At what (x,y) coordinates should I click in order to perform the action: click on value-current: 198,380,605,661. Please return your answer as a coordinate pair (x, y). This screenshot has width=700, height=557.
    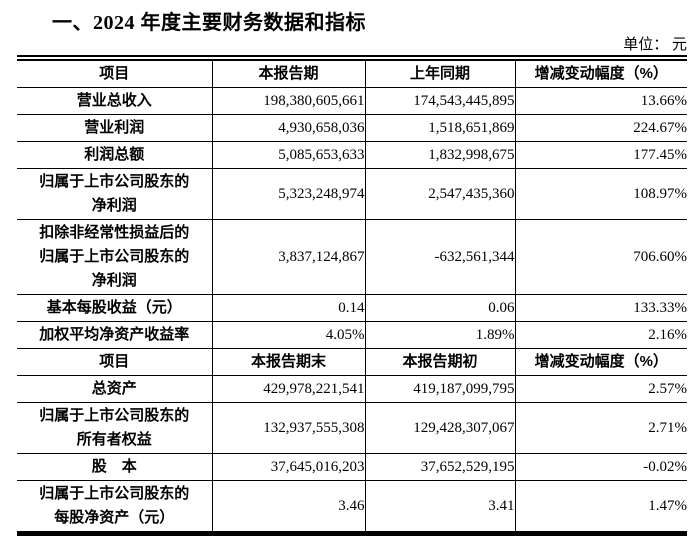
    Looking at the image, I should click on (288, 101).